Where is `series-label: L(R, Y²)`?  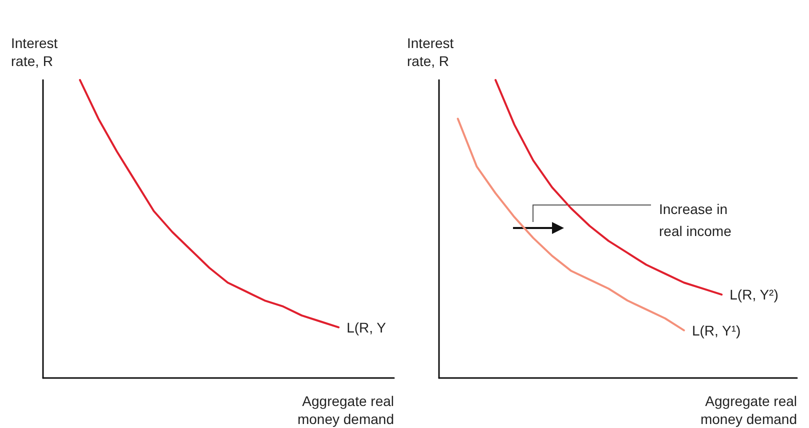
series-label: L(R, Y²) is located at coordinates (754, 294).